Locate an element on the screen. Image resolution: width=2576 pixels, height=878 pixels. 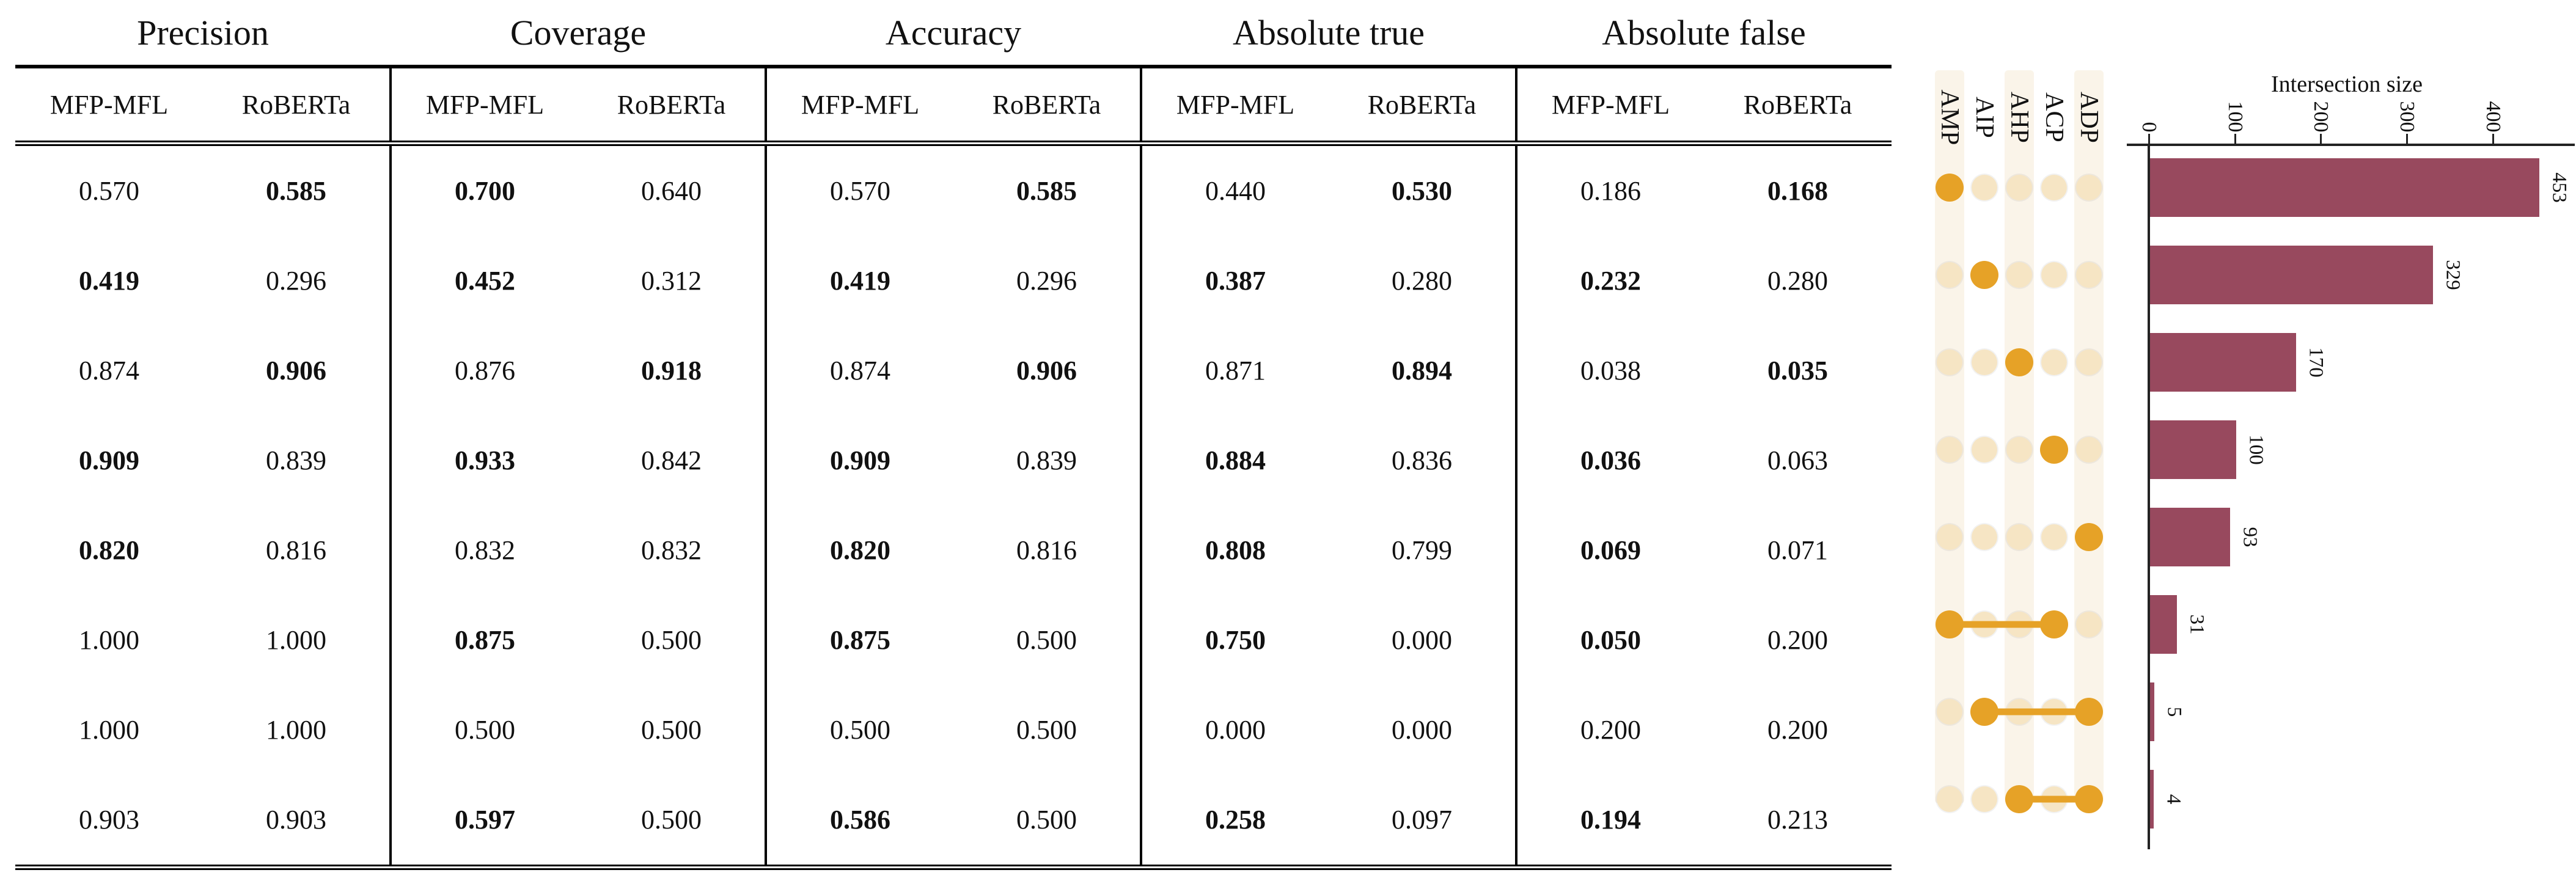
metric-cell: 0.570 is located at coordinates (109, 191).